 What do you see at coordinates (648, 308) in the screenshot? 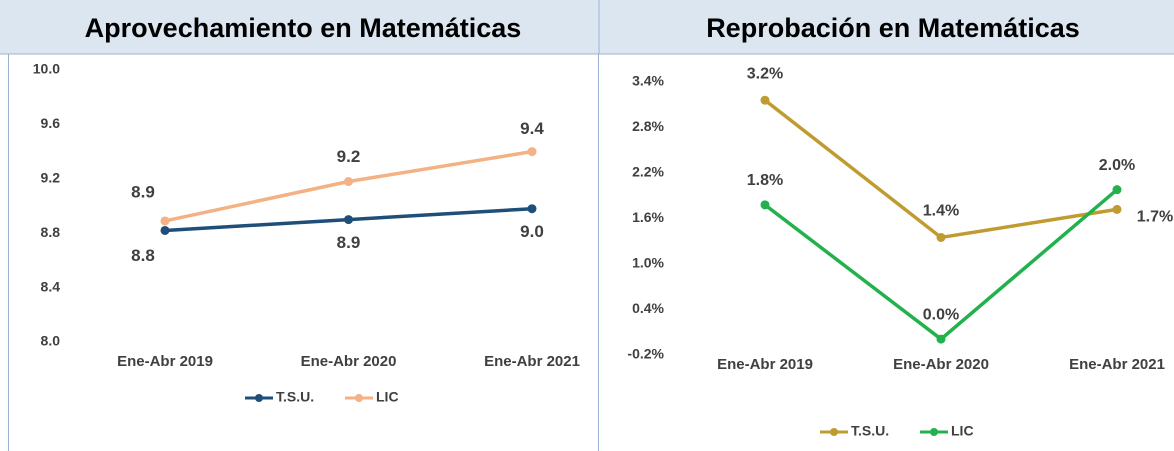
I see `y-tick-label: 0.4%` at bounding box center [648, 308].